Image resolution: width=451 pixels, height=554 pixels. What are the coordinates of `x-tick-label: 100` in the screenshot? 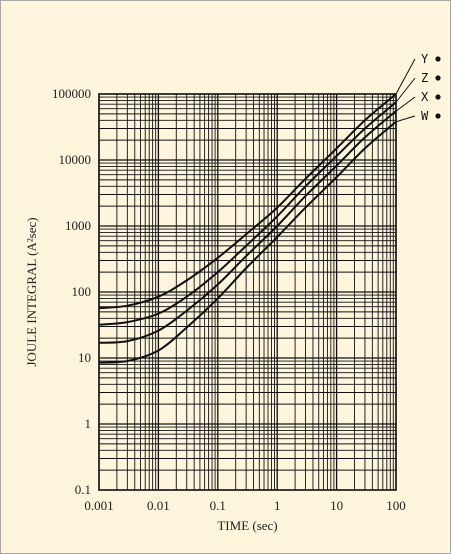 It's located at (396, 505).